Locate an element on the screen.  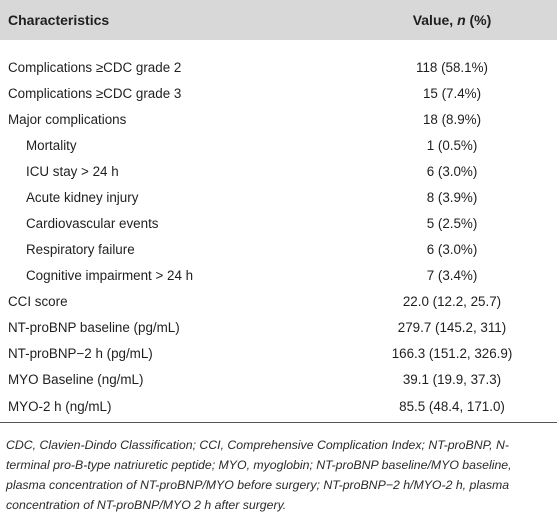
header-row: Characteristics Value, n (%) is located at coordinates (278, 20).